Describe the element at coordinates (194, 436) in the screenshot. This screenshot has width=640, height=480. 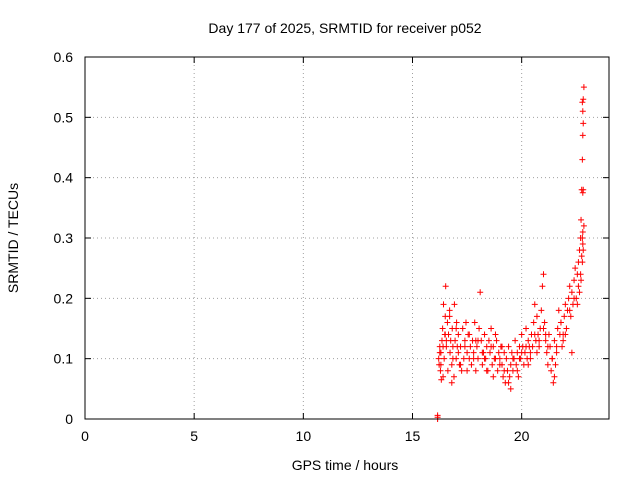
I see `x-tick-label: 5` at that location.